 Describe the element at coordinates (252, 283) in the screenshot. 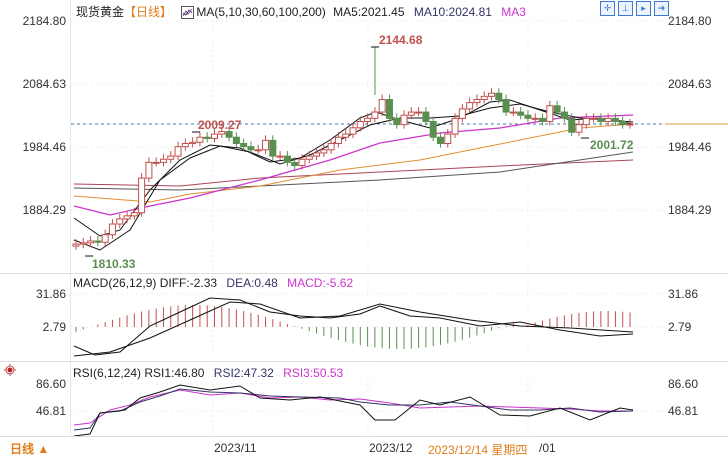

I see `macd-dea: DEA:0.48` at that location.